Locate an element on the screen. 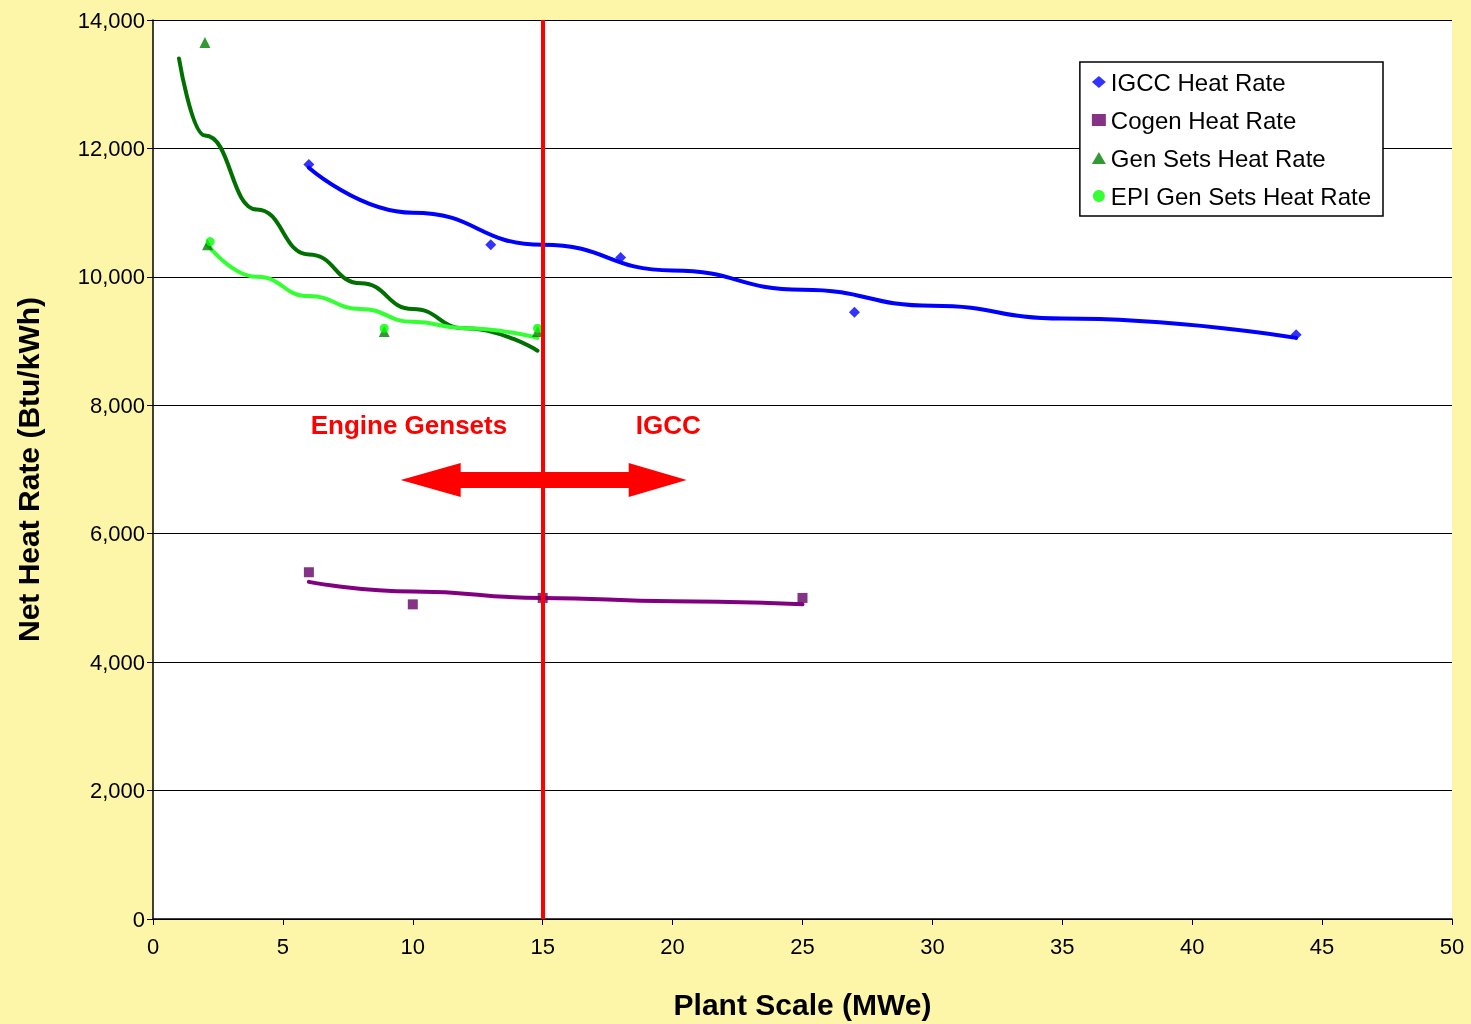 The image size is (1471, 1024). annotation: Engine Gensets is located at coordinates (409, 425).